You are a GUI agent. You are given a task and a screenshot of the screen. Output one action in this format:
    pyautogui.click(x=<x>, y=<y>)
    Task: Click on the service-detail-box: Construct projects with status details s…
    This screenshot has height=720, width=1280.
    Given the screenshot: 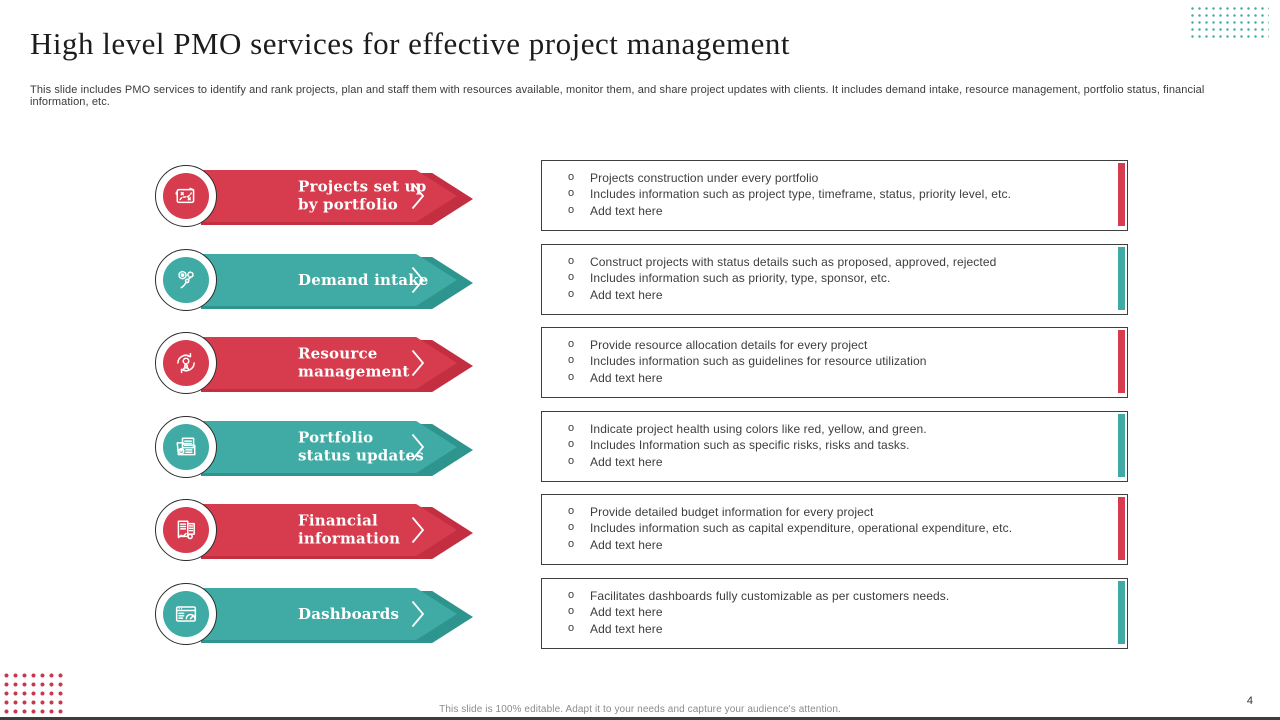 What is the action you would take?
    pyautogui.click(x=834, y=279)
    